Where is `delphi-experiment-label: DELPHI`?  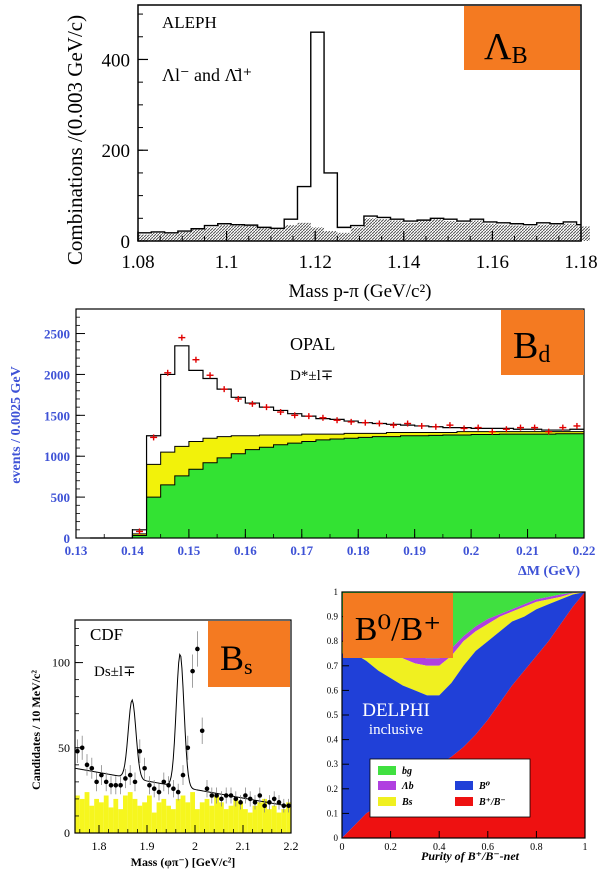 delphi-experiment-label: DELPHI is located at coordinates (396, 710).